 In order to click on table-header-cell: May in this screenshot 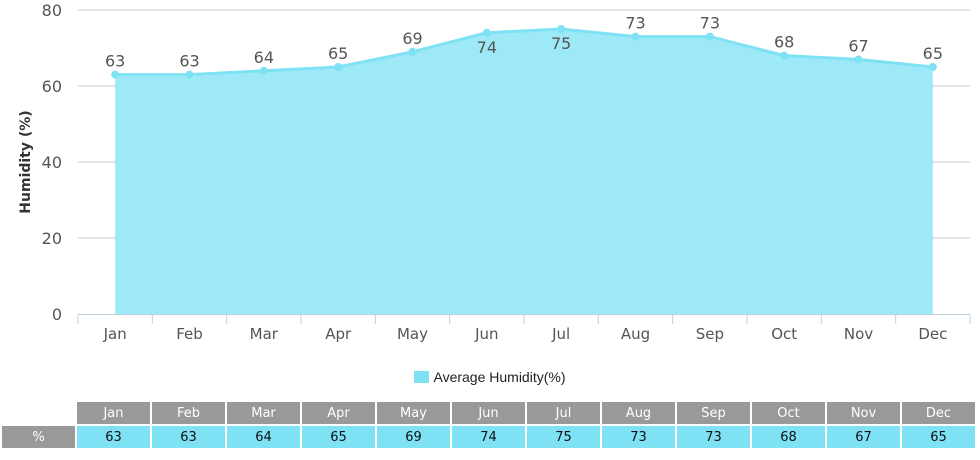, I will do `click(413, 413)`.